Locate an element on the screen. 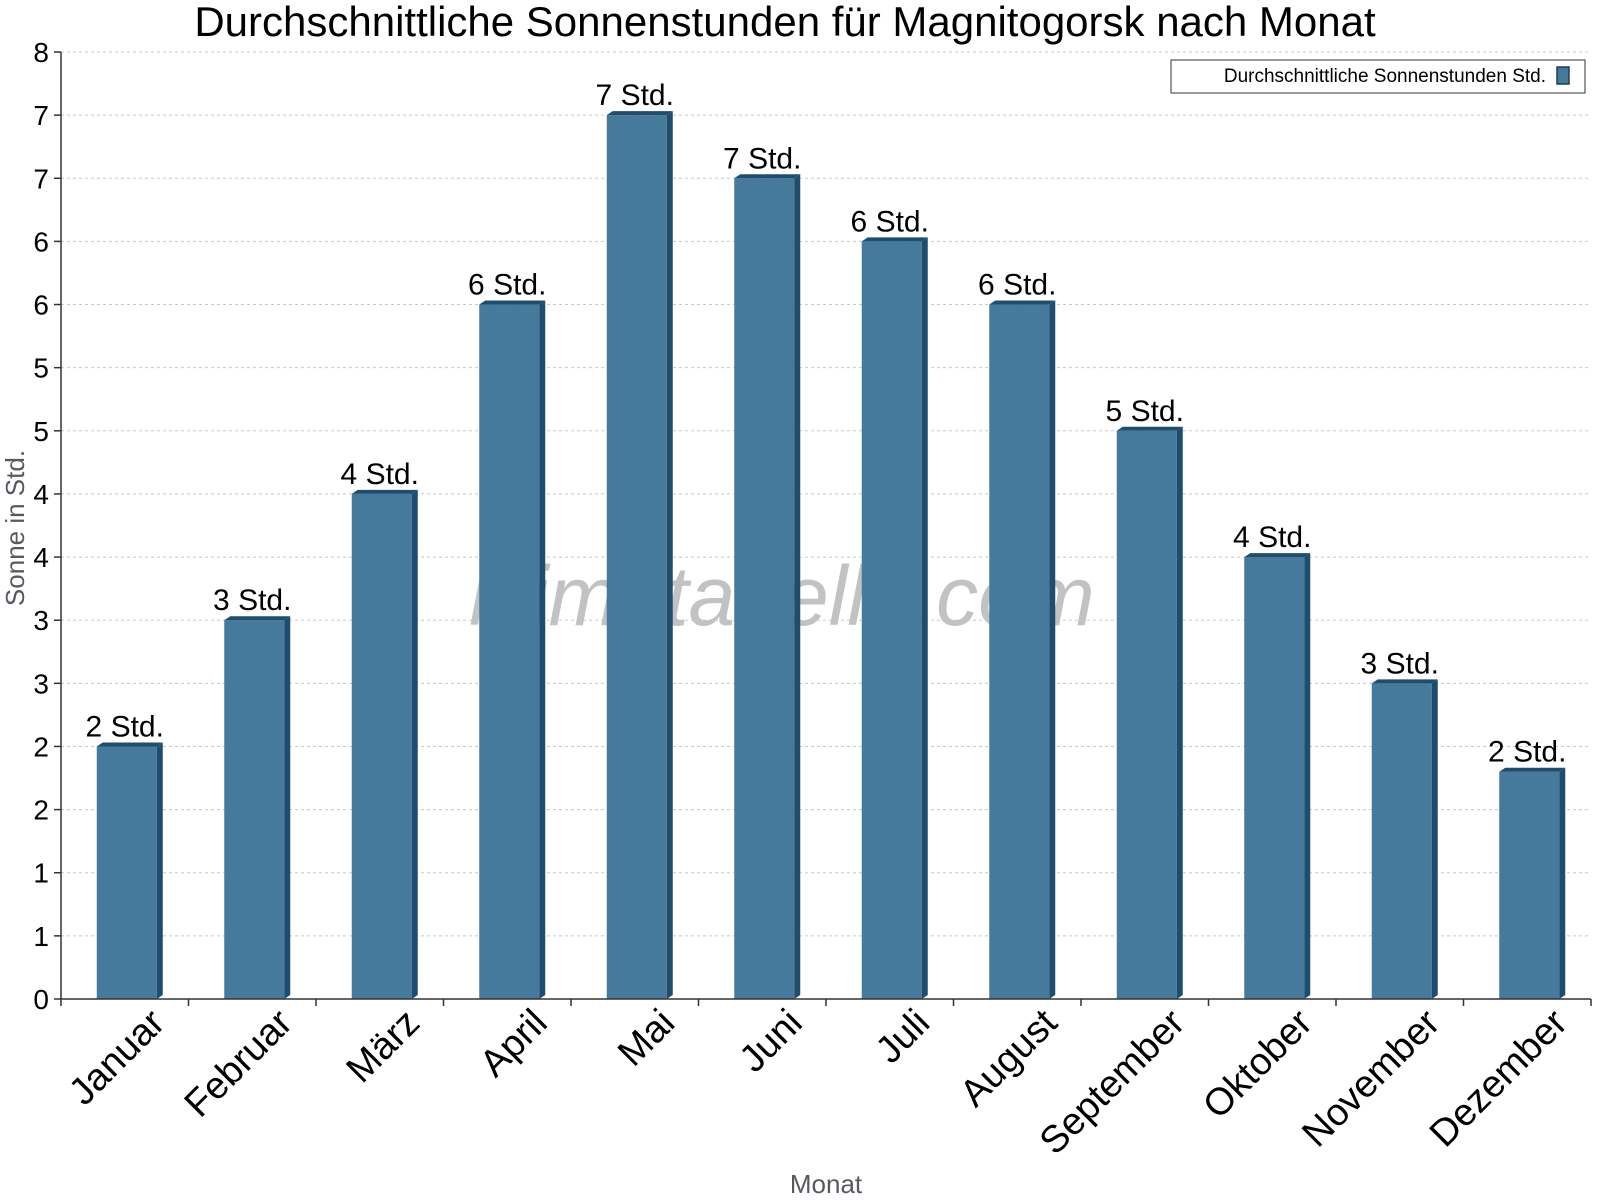  x-axis-title: Monat is located at coordinates (826, 1184).